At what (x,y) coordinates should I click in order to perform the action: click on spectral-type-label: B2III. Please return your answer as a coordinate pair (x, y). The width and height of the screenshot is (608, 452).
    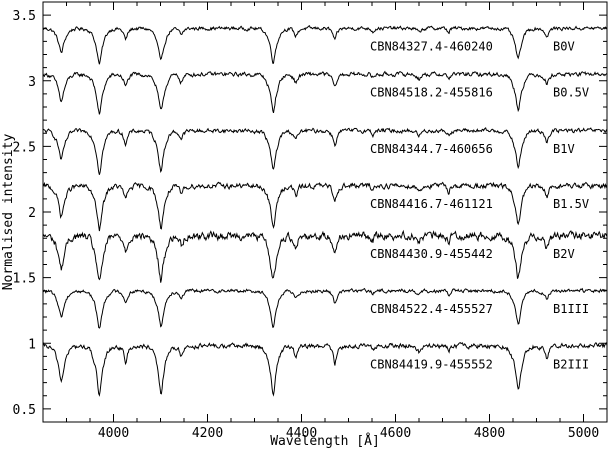
    Looking at the image, I should click on (571, 364).